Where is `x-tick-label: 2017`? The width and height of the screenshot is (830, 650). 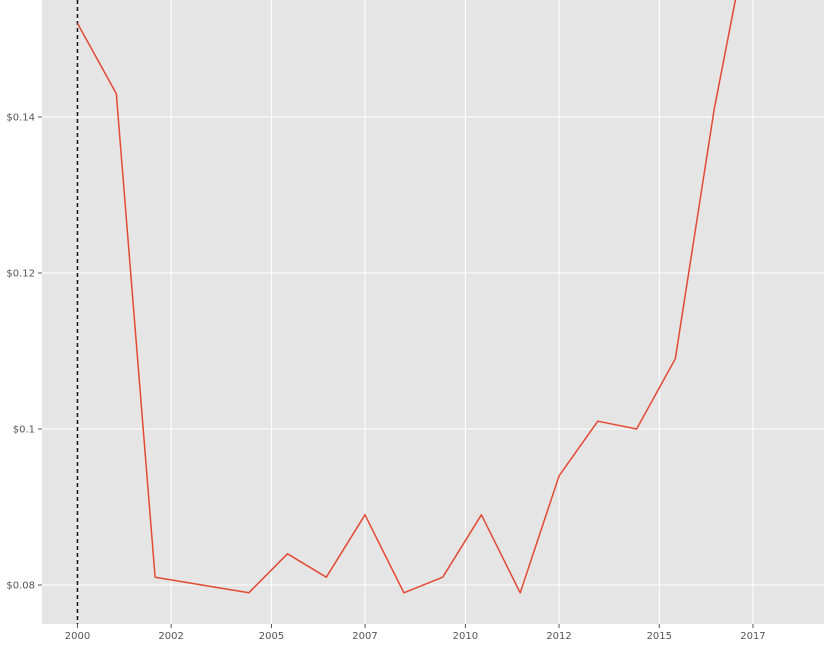
x-tick-label: 2017 is located at coordinates (752, 636).